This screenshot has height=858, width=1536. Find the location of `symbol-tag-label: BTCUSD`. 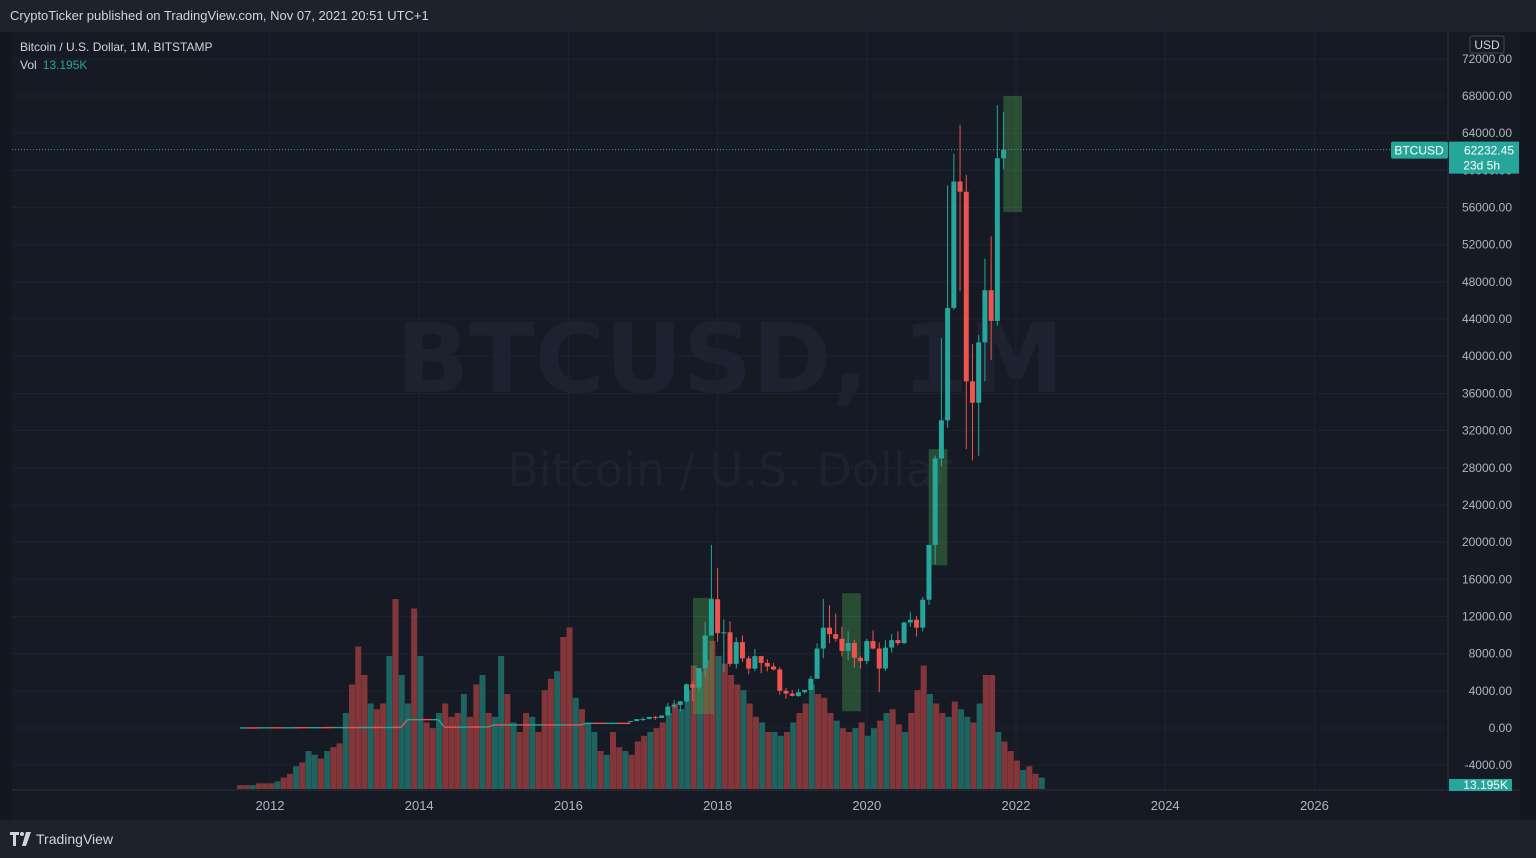

symbol-tag-label: BTCUSD is located at coordinates (1419, 151).